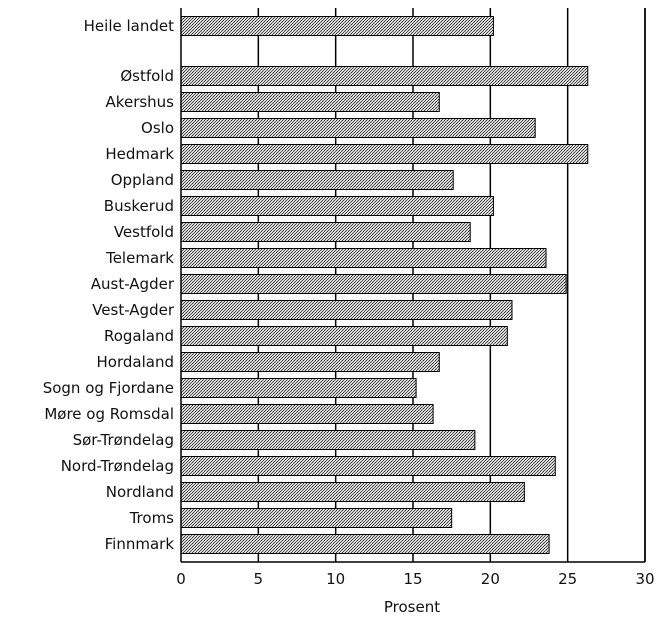 This screenshot has height=618, width=658. I want to click on bar-nord-trøndelag, so click(368, 466).